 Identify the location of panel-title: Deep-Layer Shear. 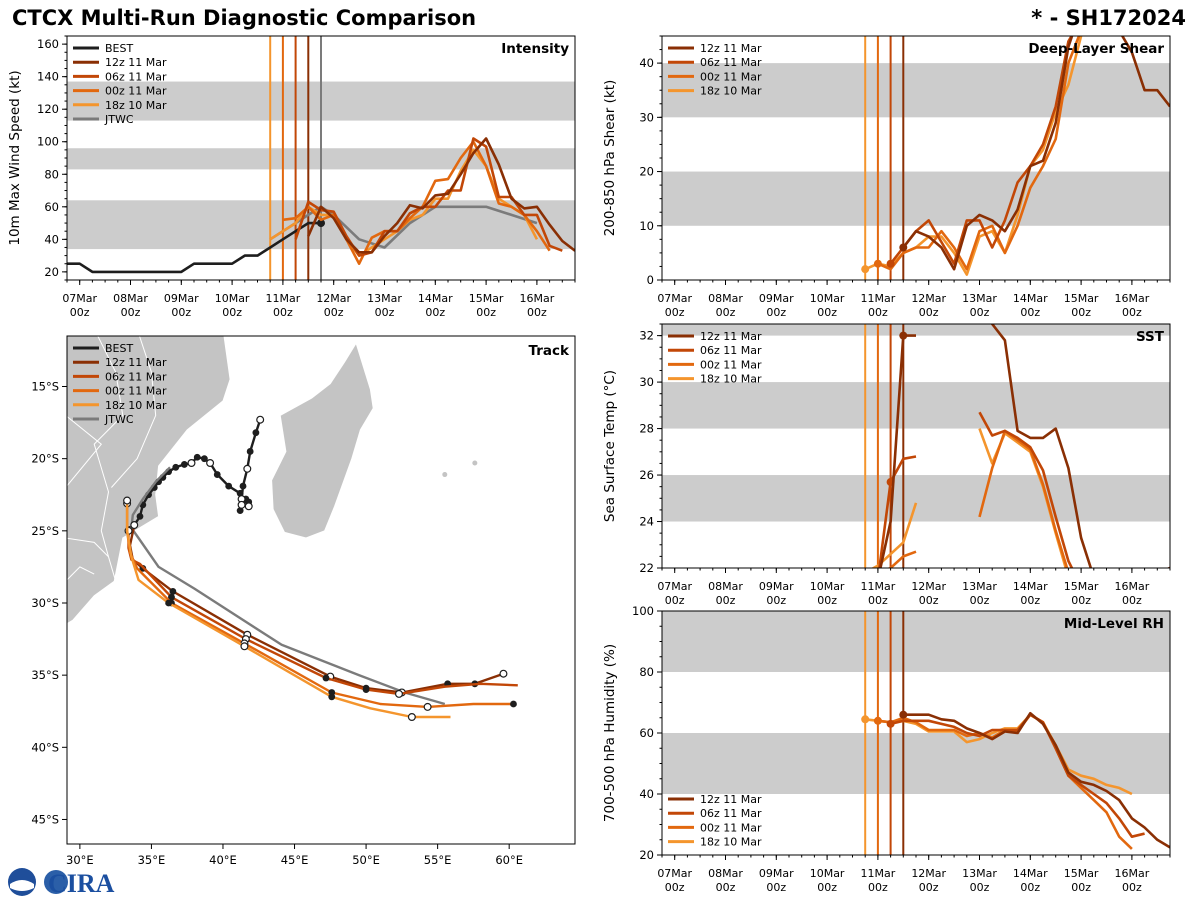
(1096, 49).